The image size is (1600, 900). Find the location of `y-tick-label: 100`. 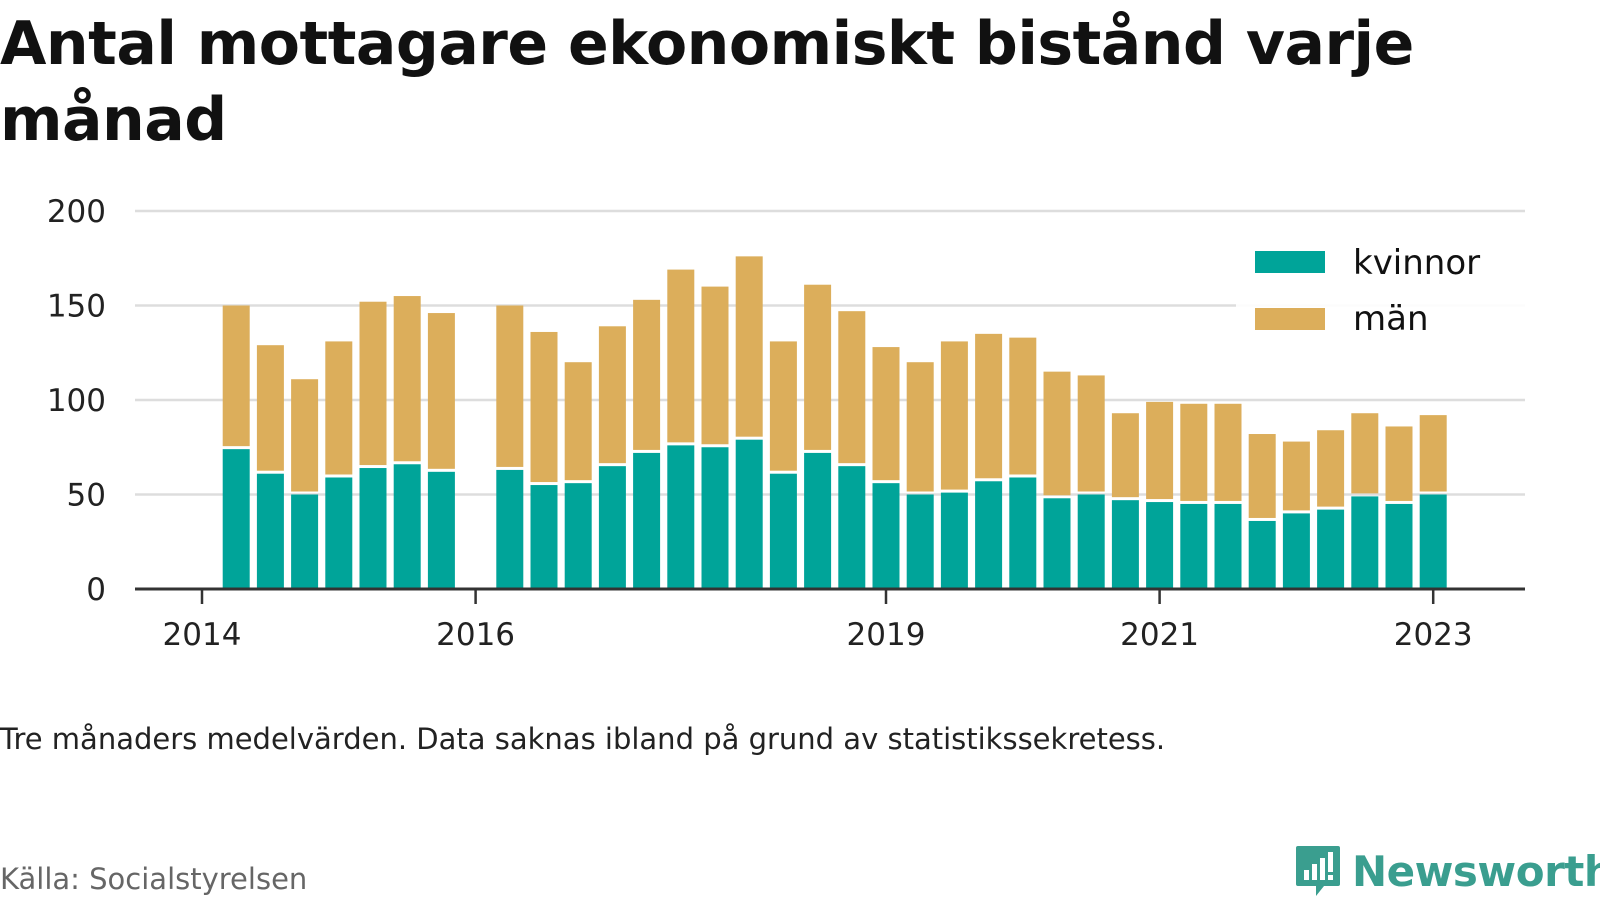

y-tick-label: 100 is located at coordinates (76, 401).